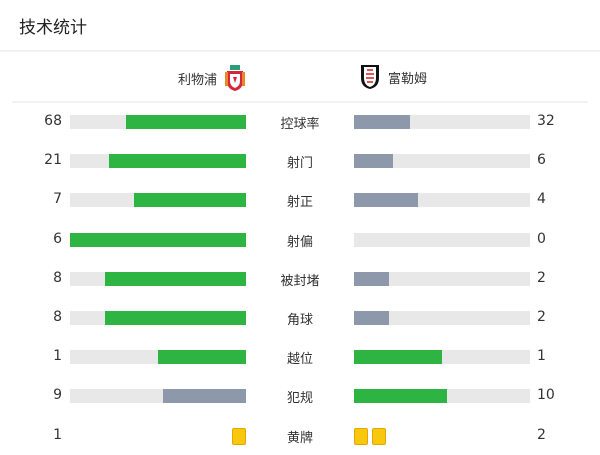  What do you see at coordinates (57, 238) in the screenshot?
I see `home-value: 6` at bounding box center [57, 238].